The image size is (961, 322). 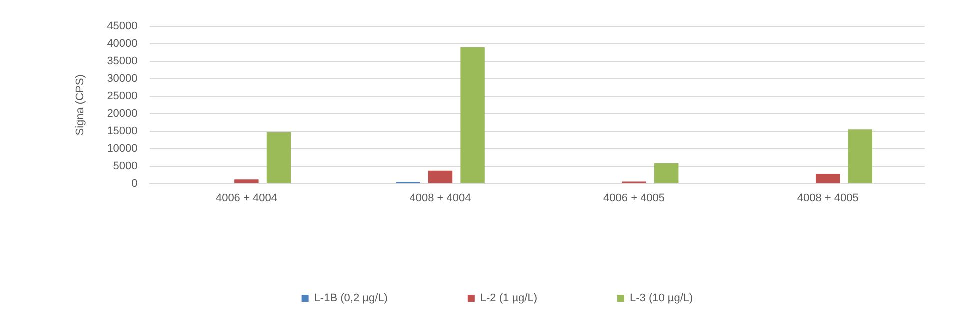 What do you see at coordinates (122, 114) in the screenshot?
I see `y-tick-label: 20000` at bounding box center [122, 114].